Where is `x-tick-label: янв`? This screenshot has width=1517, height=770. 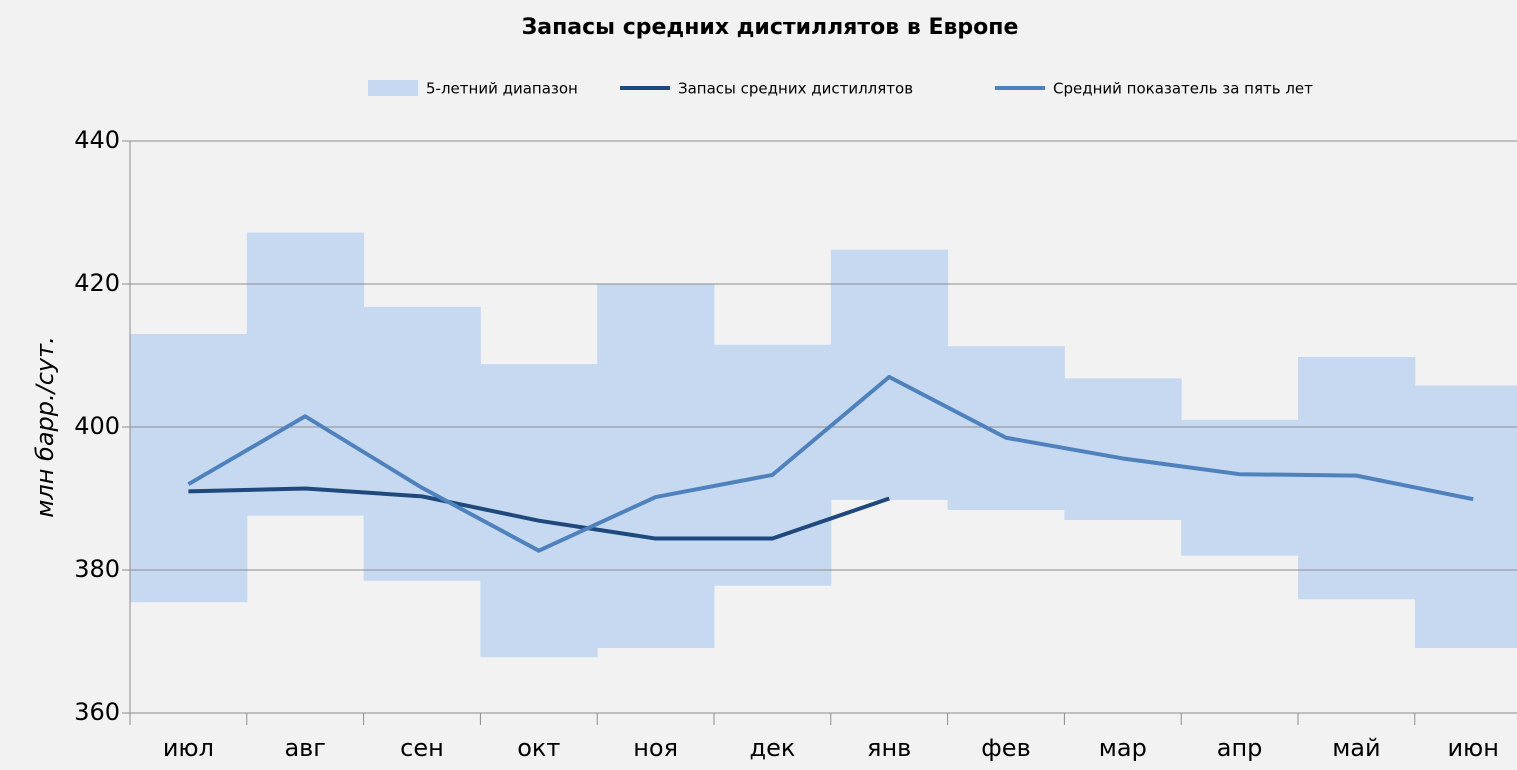 x-tick-label: янв is located at coordinates (889, 748).